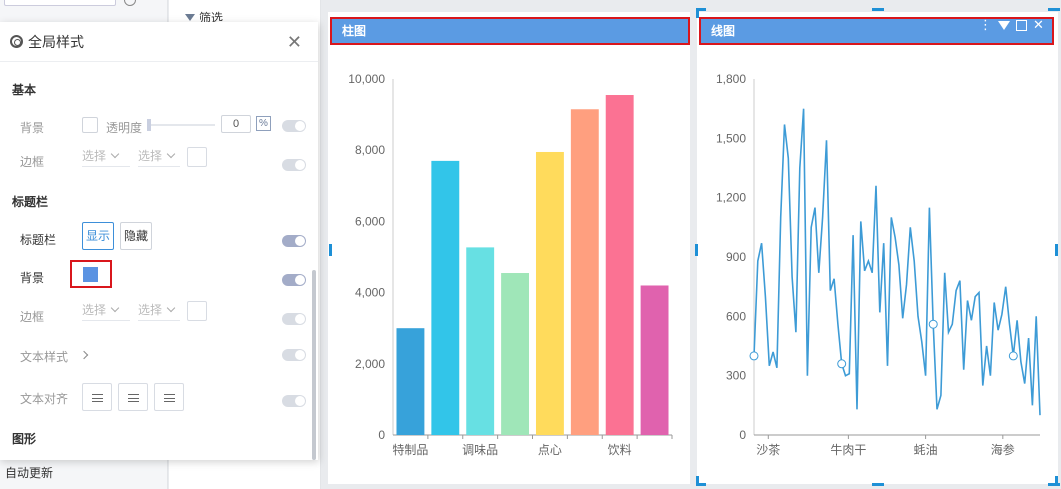  I want to click on panel-title: 全局样式, so click(56, 41).